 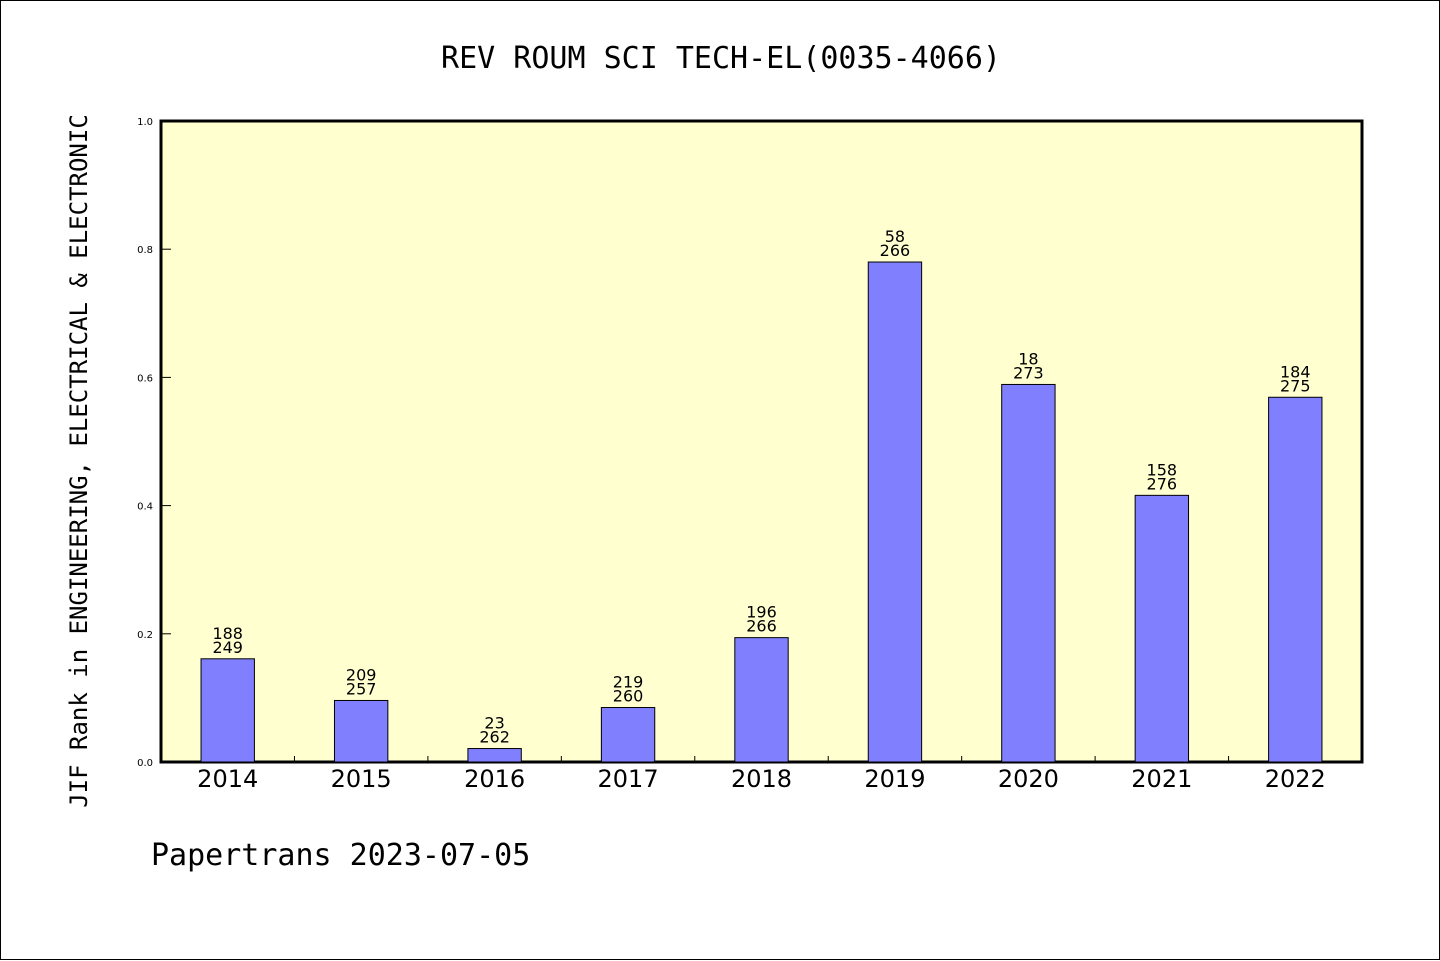 I want to click on total-label: 275, so click(x=1295, y=385).